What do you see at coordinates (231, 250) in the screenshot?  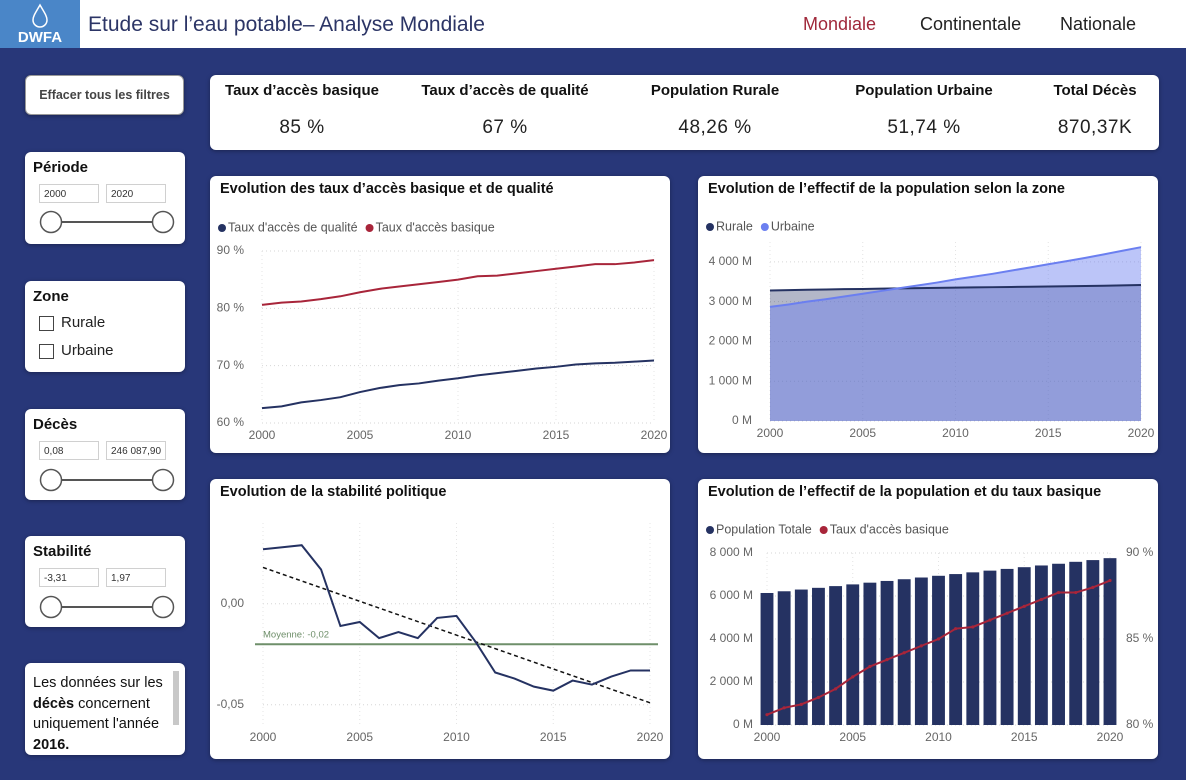 I see `y-tick-label: 90 %` at bounding box center [231, 250].